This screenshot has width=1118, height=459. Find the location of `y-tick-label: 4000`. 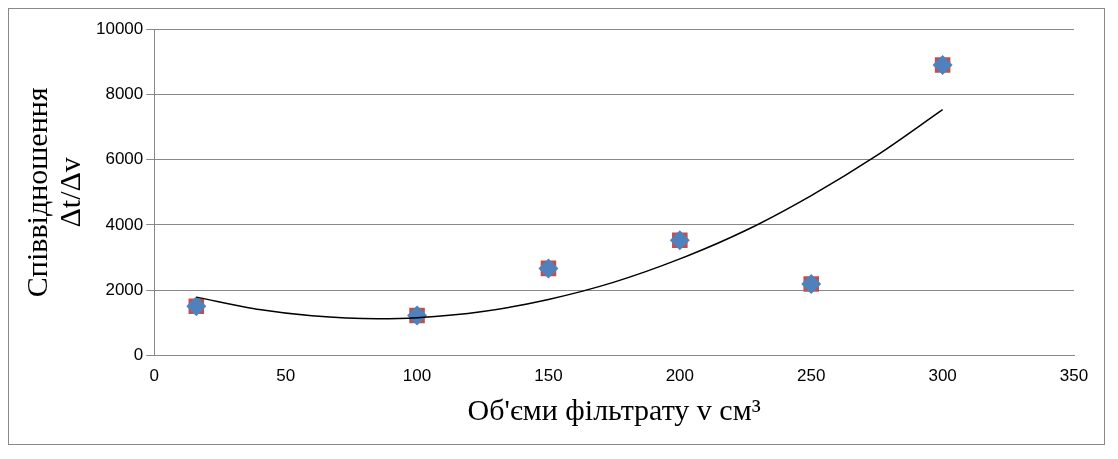

y-tick-label: 4000 is located at coordinates (124, 224).